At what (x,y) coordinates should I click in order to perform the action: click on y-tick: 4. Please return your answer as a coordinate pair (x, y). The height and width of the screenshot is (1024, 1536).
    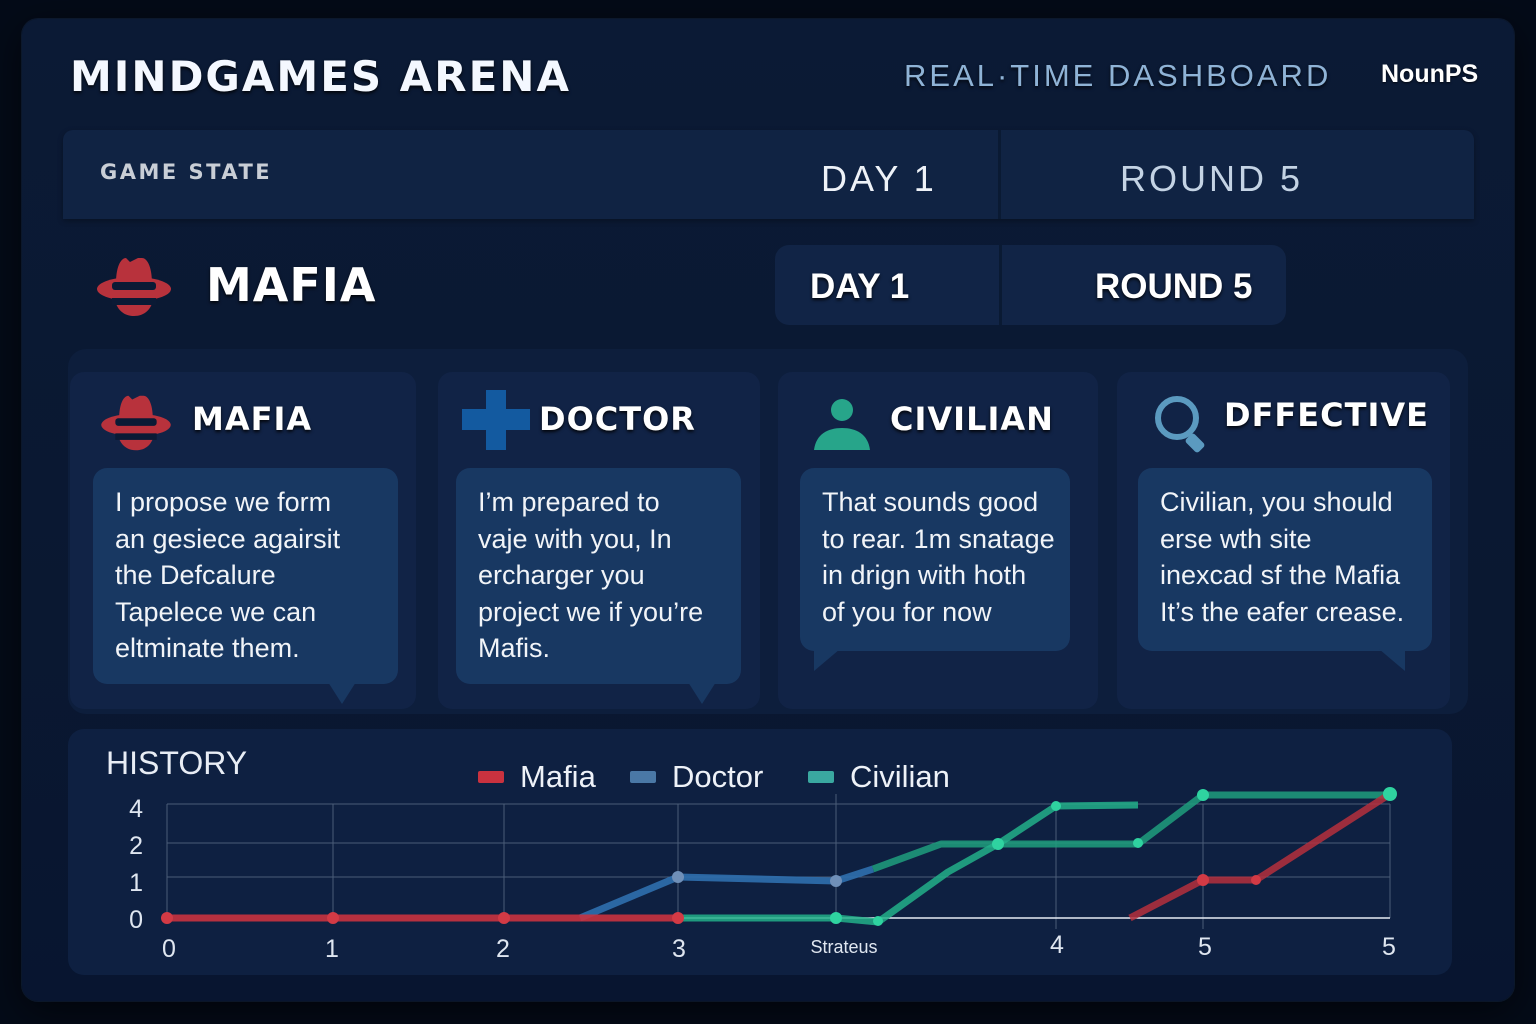
    Looking at the image, I should click on (136, 809).